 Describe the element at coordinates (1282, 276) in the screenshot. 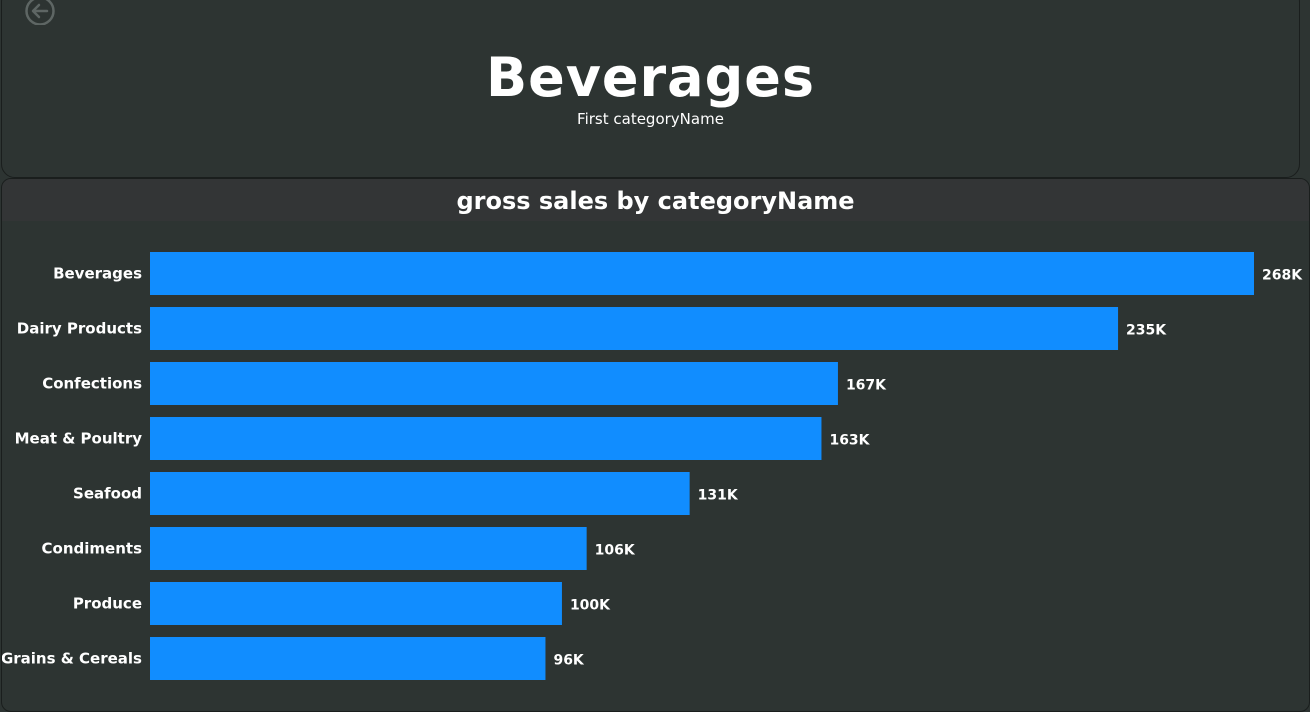

I see `data-label: 268K` at that location.